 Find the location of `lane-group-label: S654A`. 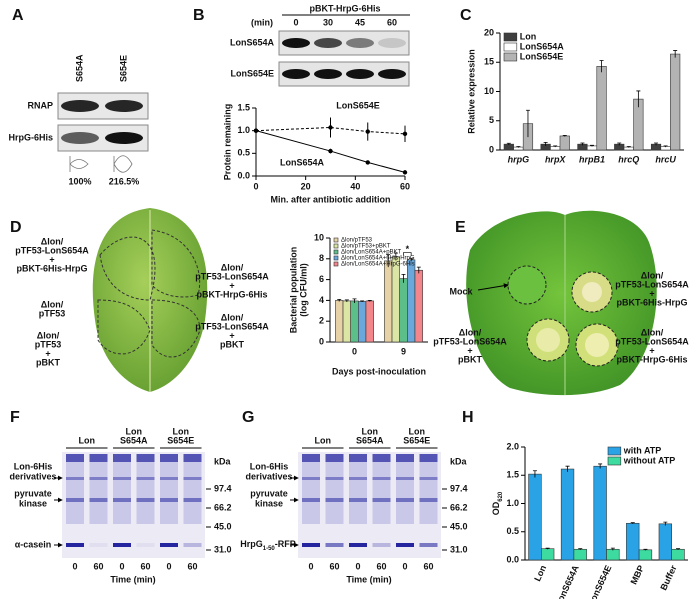

lane-group-label: S654A is located at coordinates (134, 440).